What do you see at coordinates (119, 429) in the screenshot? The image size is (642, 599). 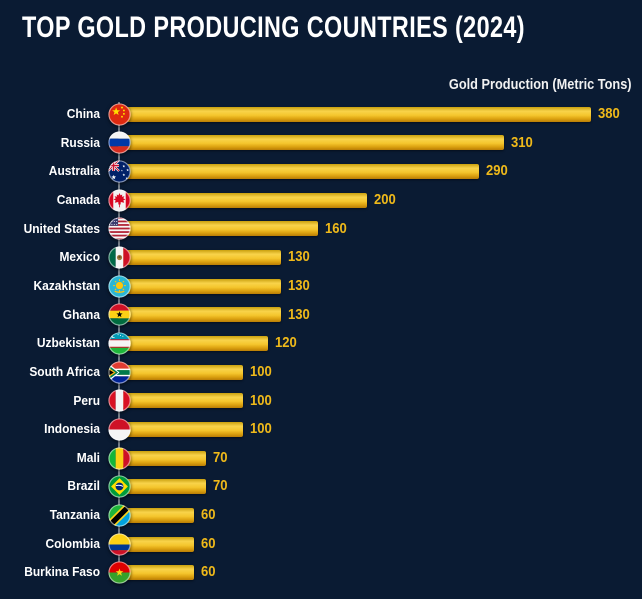 I see `indonesia-flag-icon` at bounding box center [119, 429].